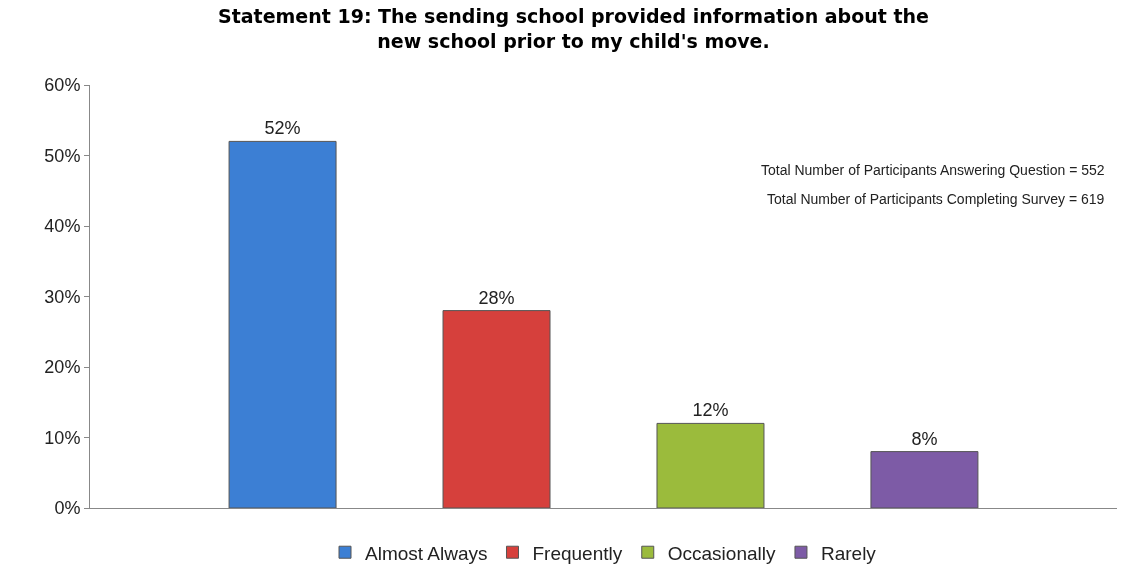 This screenshot has height=583, width=1147. What do you see at coordinates (577, 553) in the screenshot?
I see `legend-label: Frequently` at bounding box center [577, 553].